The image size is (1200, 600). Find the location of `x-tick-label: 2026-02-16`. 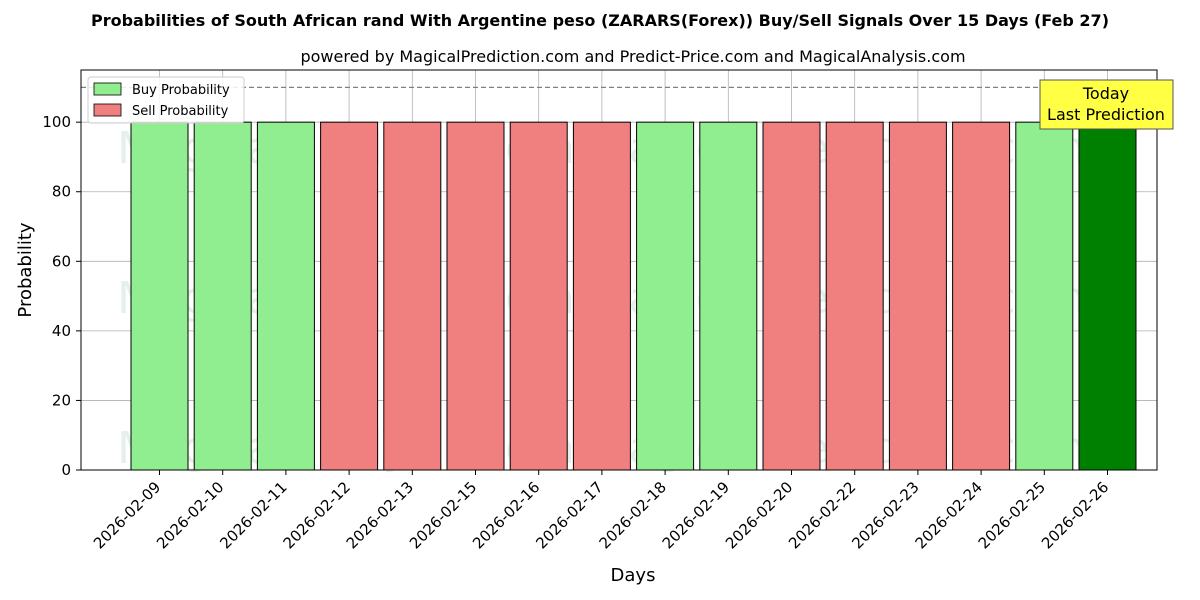

x-tick-label: 2026-02-16 is located at coordinates (506, 515).